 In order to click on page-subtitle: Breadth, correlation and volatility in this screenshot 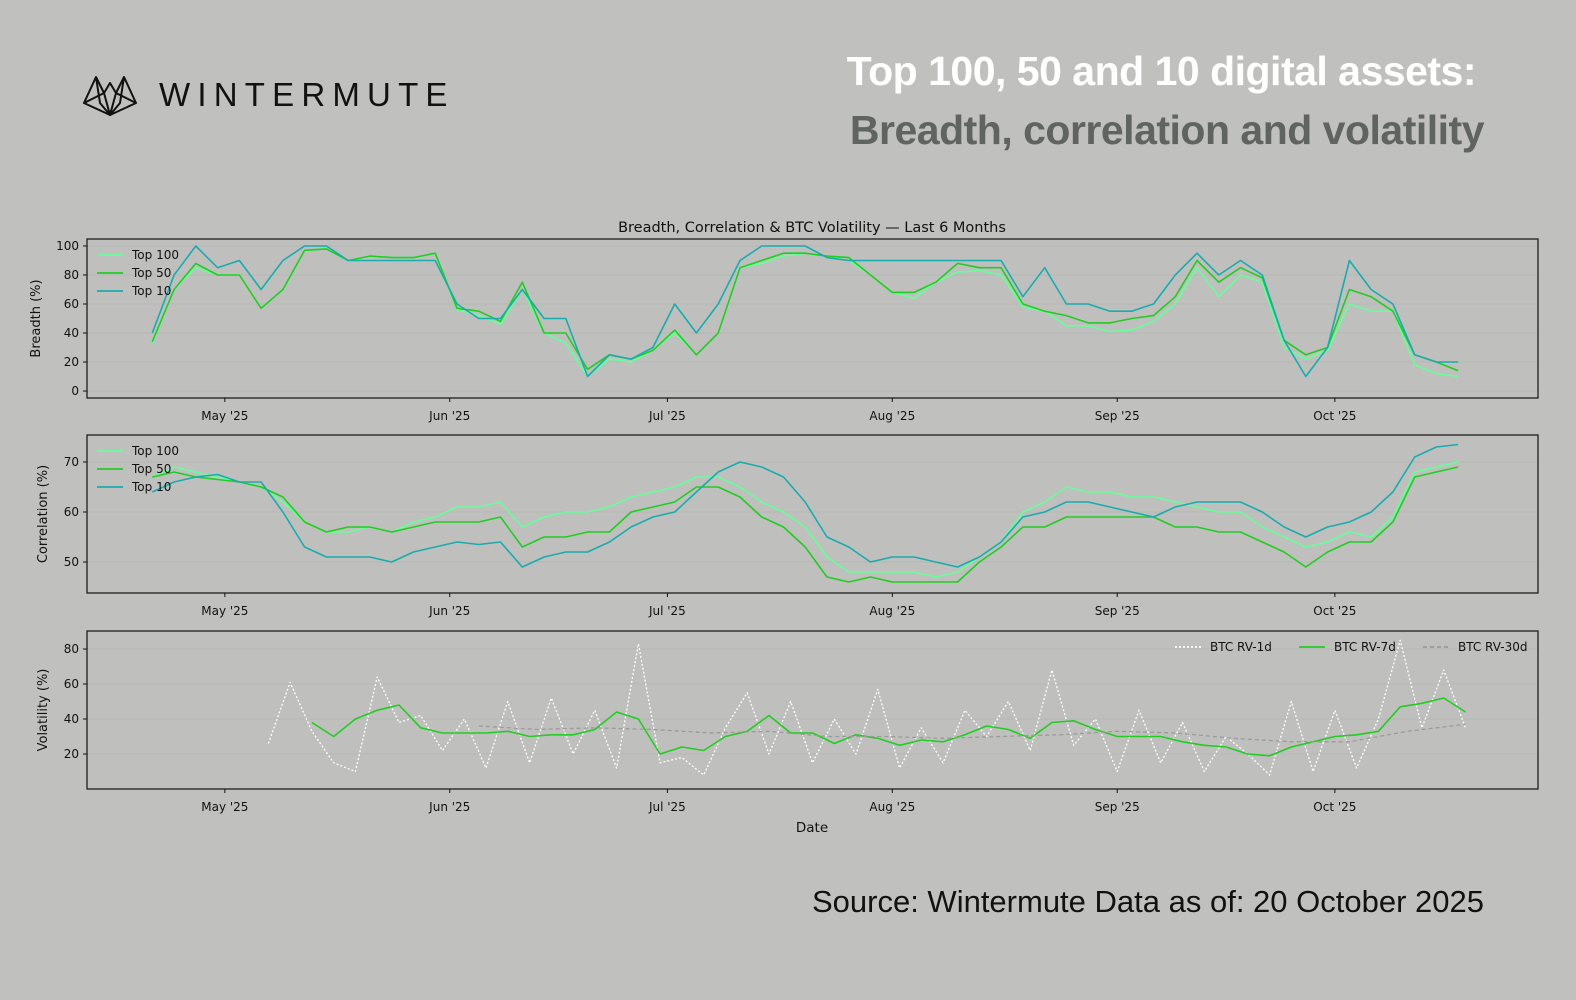, I will do `click(1167, 130)`.